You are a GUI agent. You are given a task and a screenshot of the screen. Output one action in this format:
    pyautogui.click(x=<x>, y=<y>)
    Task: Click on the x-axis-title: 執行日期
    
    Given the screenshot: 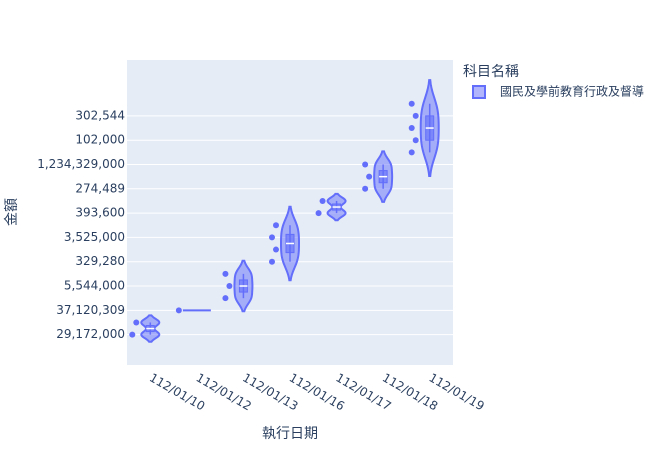 What is the action you would take?
    pyautogui.click(x=290, y=434)
    